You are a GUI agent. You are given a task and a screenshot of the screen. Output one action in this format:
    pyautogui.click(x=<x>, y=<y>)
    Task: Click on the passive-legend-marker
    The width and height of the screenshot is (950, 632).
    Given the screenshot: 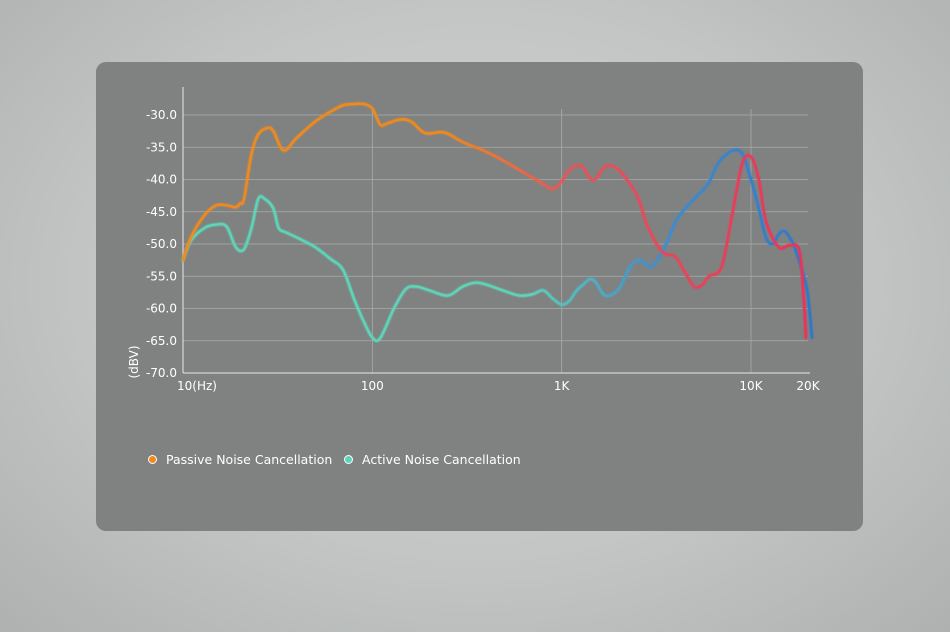 What is the action you would take?
    pyautogui.click(x=152, y=459)
    